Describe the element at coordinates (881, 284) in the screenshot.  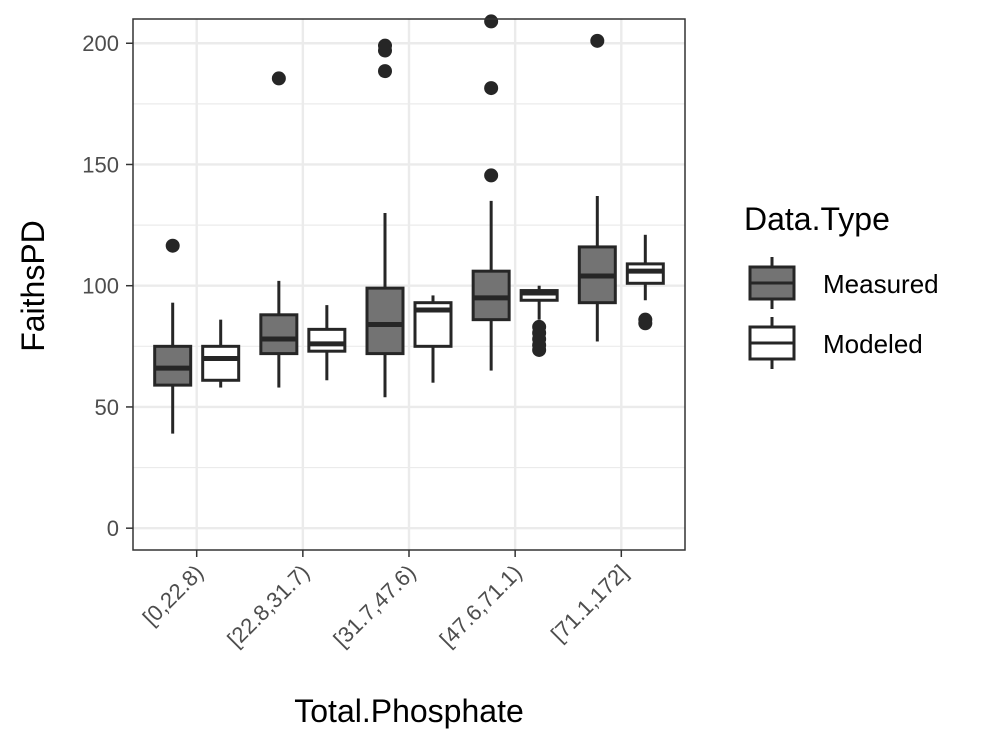
I see `legend-label: Measured` at that location.